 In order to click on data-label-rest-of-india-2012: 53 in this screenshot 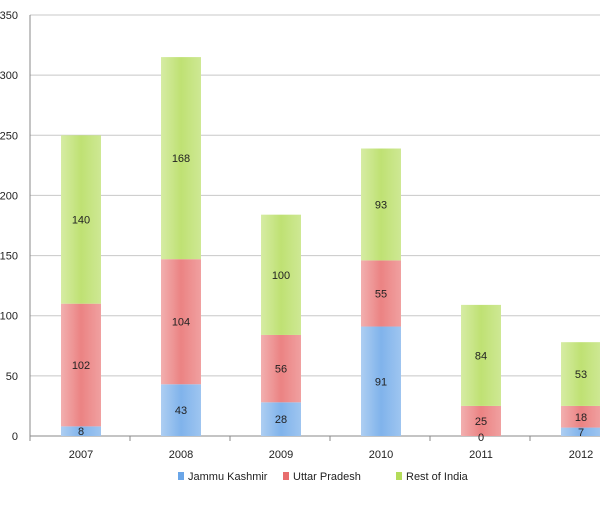, I will do `click(581, 375)`.